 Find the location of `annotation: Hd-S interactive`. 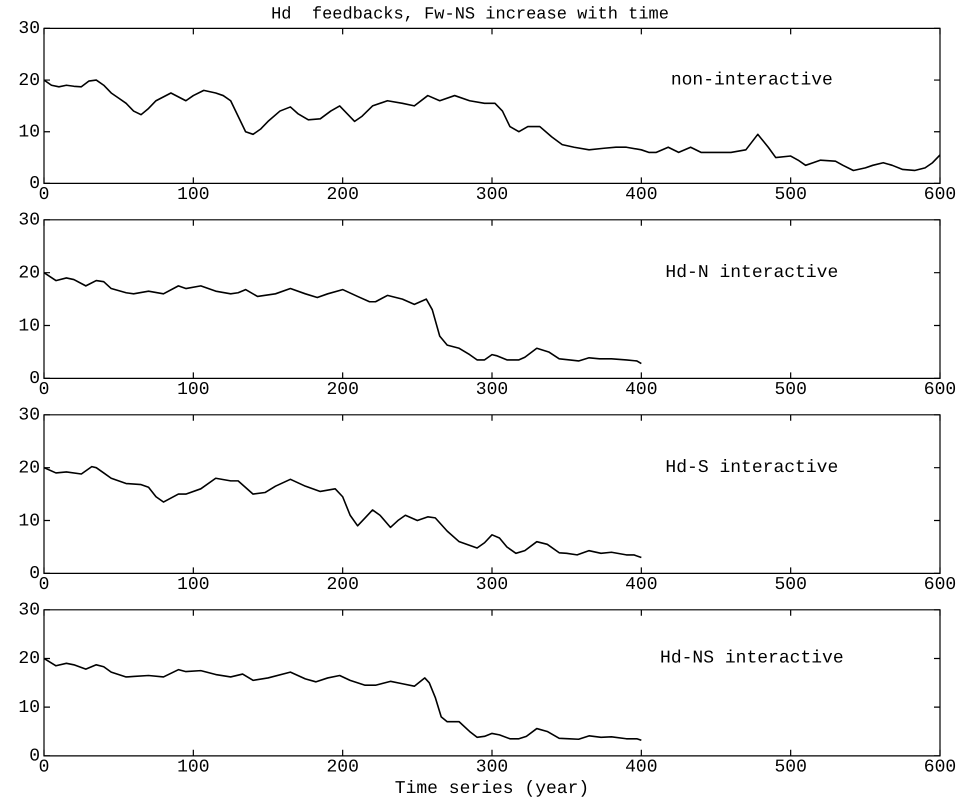

annotation: Hd-S interactive is located at coordinates (751, 468).